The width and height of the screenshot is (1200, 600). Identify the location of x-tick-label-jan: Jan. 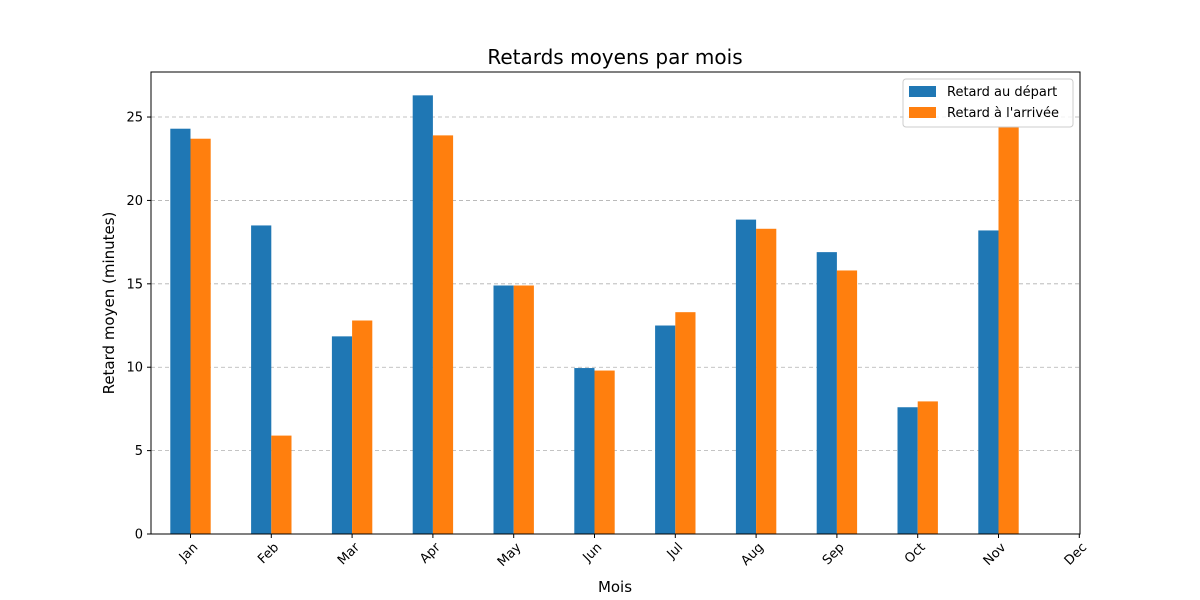
(188, 552).